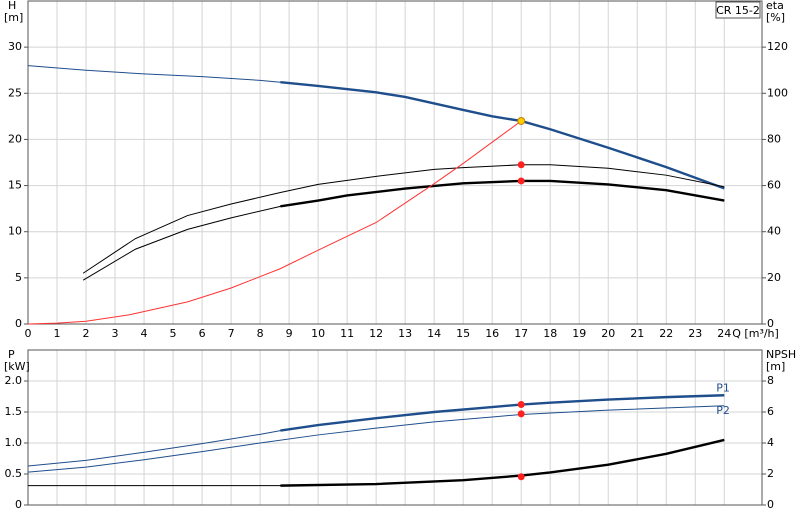 The height and width of the screenshot is (520, 800). Describe the element at coordinates (15, 46) in the screenshot. I see `y-tick-label: 30` at that location.